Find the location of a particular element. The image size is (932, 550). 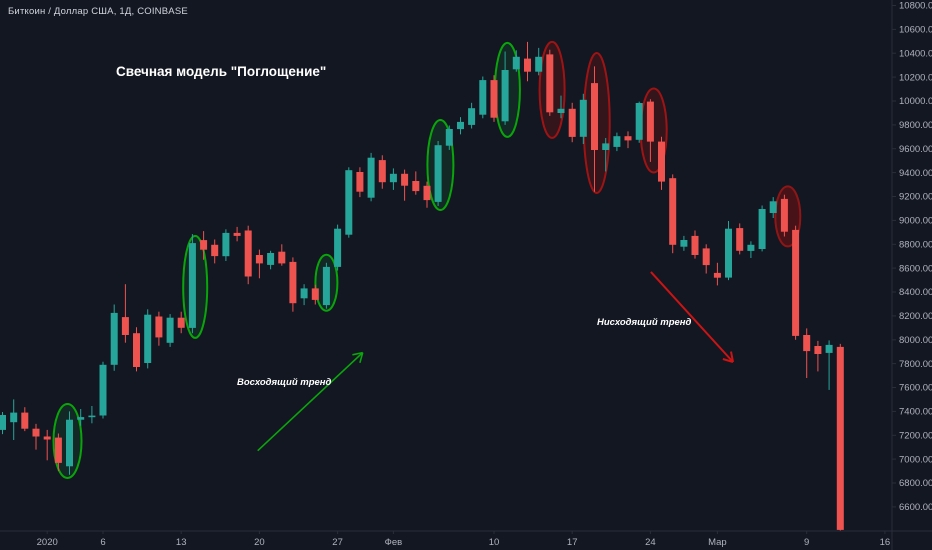

time-axis-label: 9 is located at coordinates (806, 542).